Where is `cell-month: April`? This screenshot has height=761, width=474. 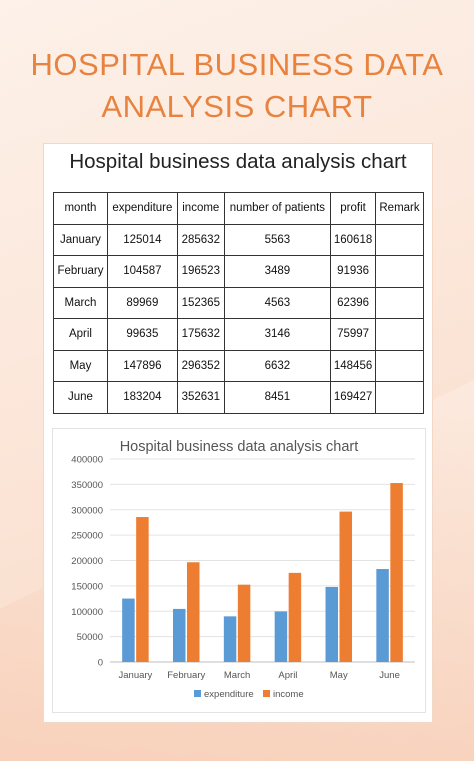
cell-month: April is located at coordinates (80, 334).